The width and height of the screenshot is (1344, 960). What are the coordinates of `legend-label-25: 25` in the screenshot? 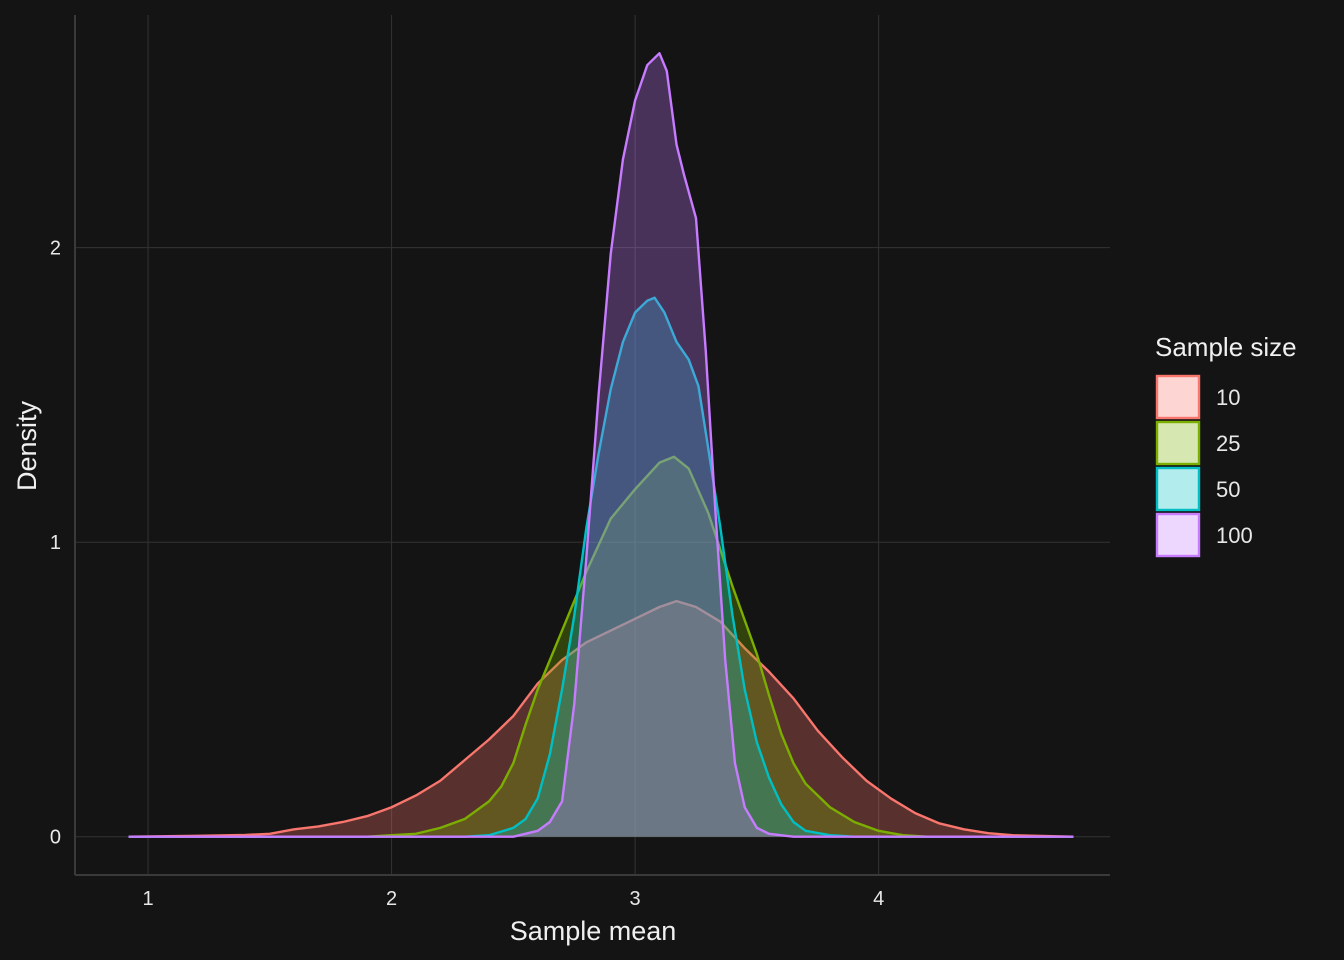 It's located at (1228, 443).